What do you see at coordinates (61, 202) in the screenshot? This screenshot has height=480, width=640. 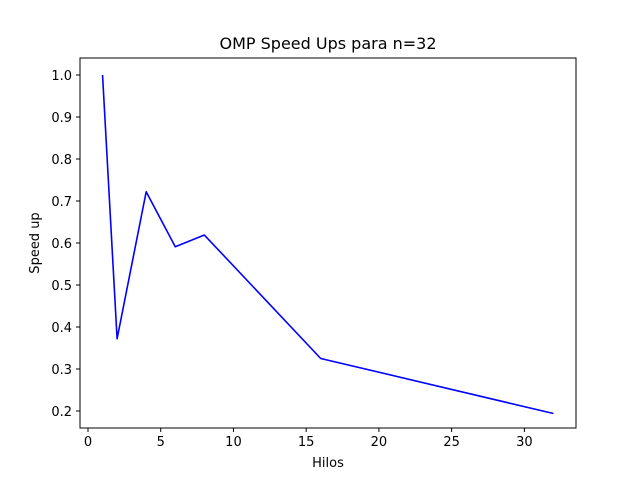 I see `y-tick-label: 0.7` at bounding box center [61, 202].